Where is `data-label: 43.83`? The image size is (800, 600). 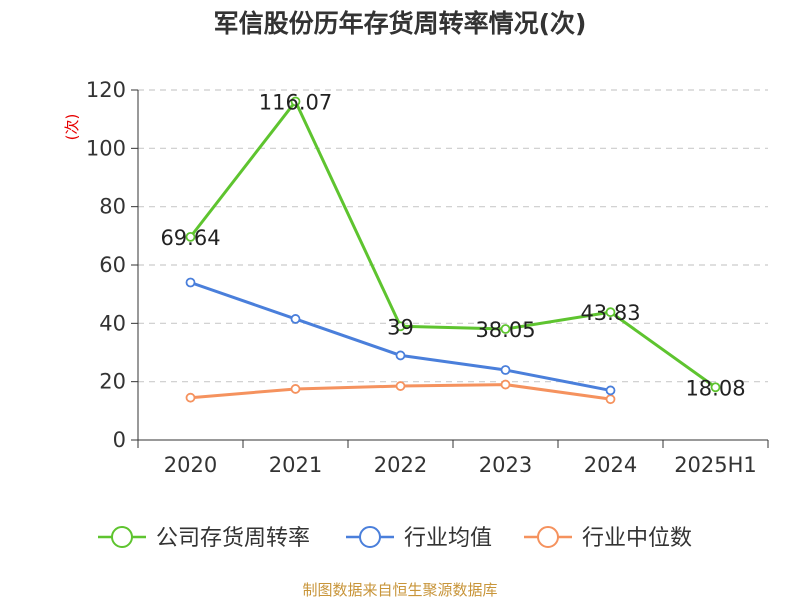
data-label: 43.83 is located at coordinates (610, 313).